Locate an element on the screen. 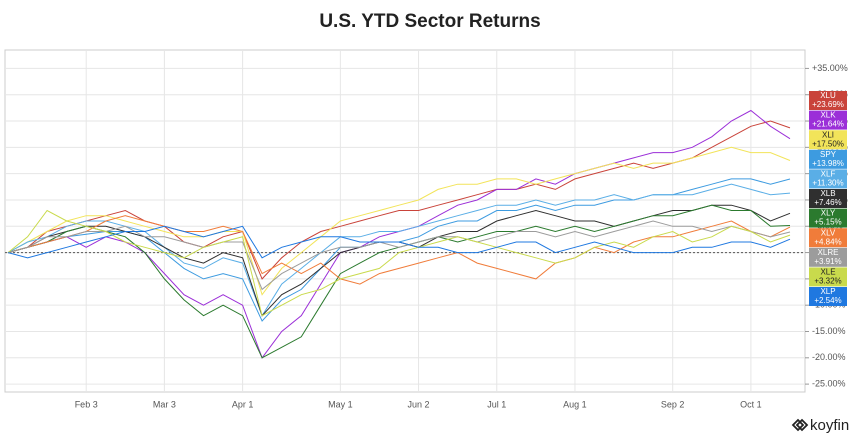 The height and width of the screenshot is (444, 860). legend-label: XLP is located at coordinates (827, 291).